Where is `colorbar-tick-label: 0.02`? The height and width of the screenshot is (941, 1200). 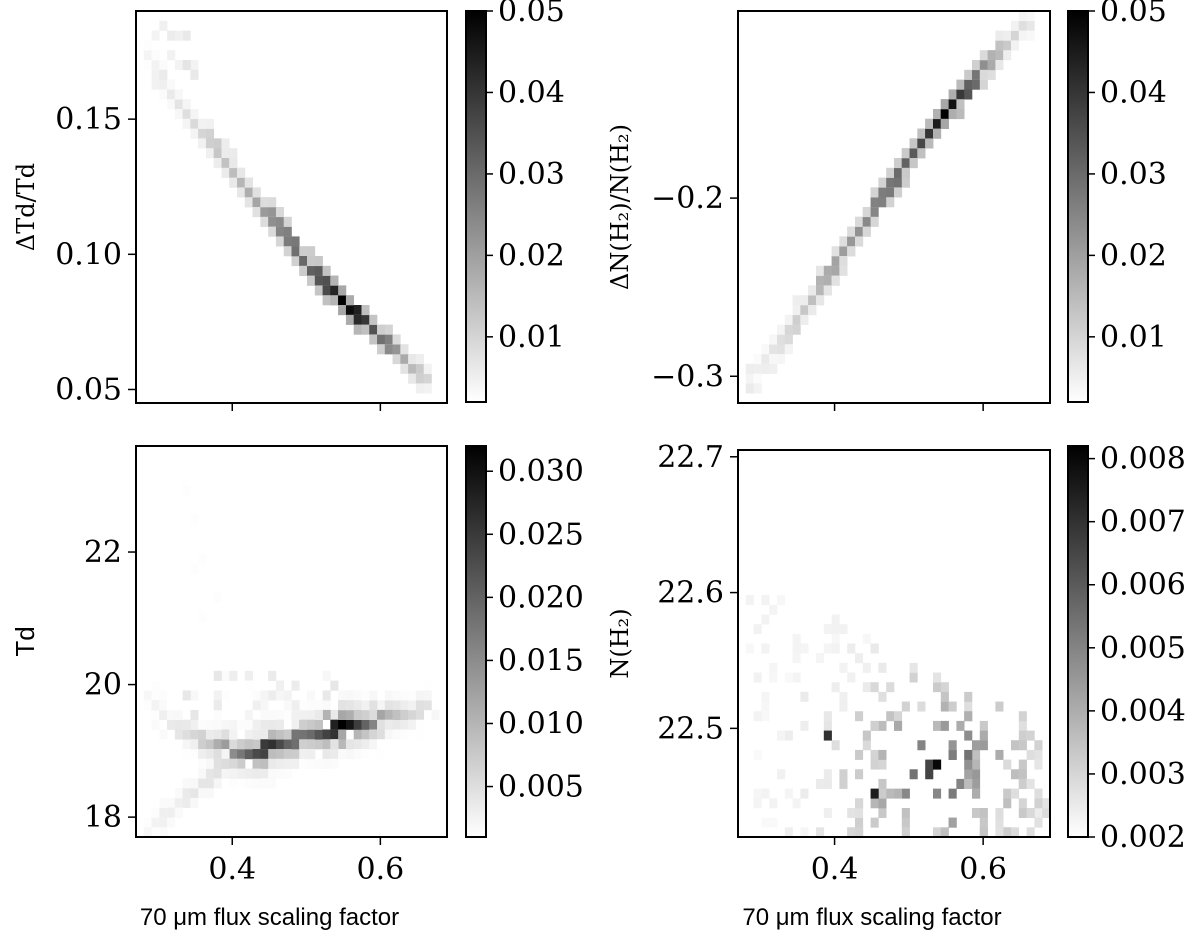 colorbar-tick-label: 0.02 is located at coordinates (1133, 255).